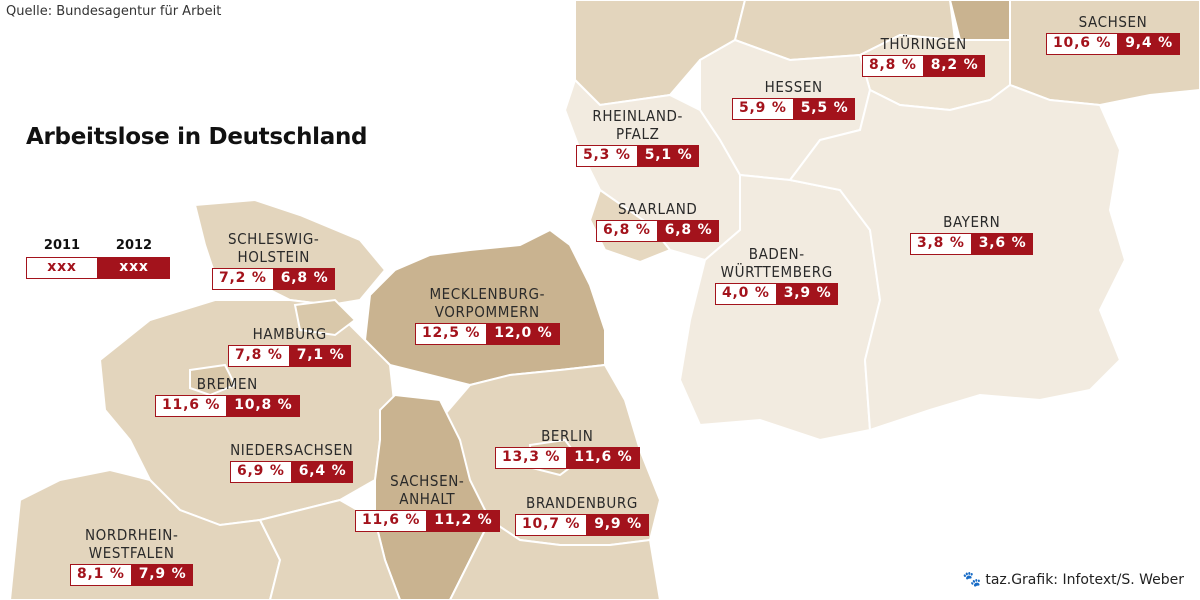 Image resolution: width=1200 pixels, height=600 pixels. Describe the element at coordinates (1149, 44) in the screenshot. I see `value-2012: 9,4 %` at that location.